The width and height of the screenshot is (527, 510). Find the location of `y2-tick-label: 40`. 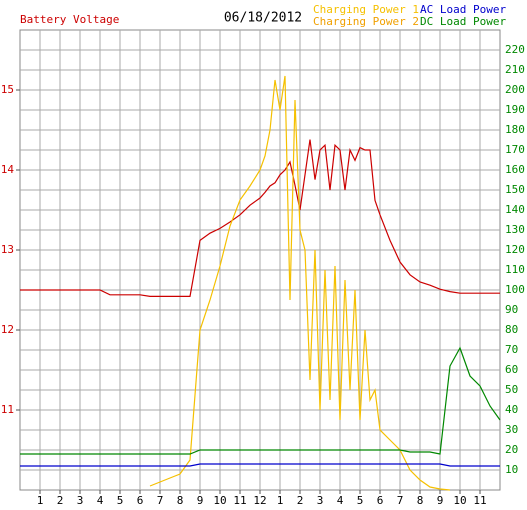

y2-tick-label: 40 is located at coordinates (511, 409).